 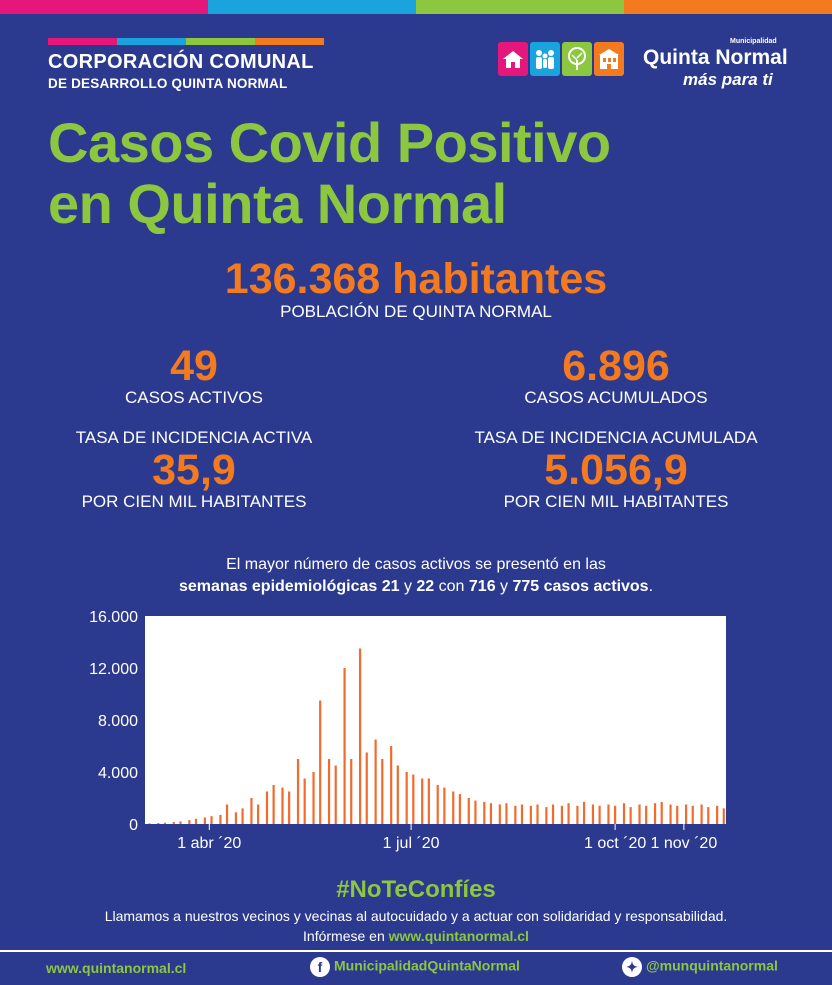 I want to click on active-rate-value: 35,9, so click(x=194, y=470).